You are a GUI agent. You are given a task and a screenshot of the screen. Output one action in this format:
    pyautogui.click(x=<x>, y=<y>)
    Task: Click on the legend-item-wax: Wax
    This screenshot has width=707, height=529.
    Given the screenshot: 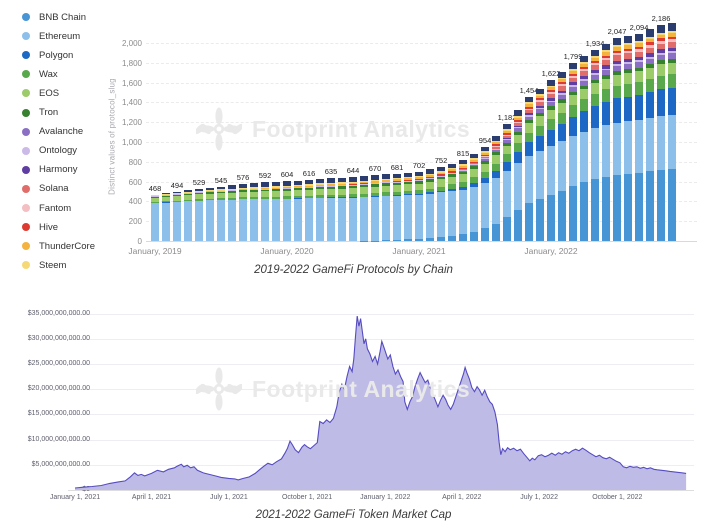 What is the action you would take?
    pyautogui.click(x=40, y=74)
    